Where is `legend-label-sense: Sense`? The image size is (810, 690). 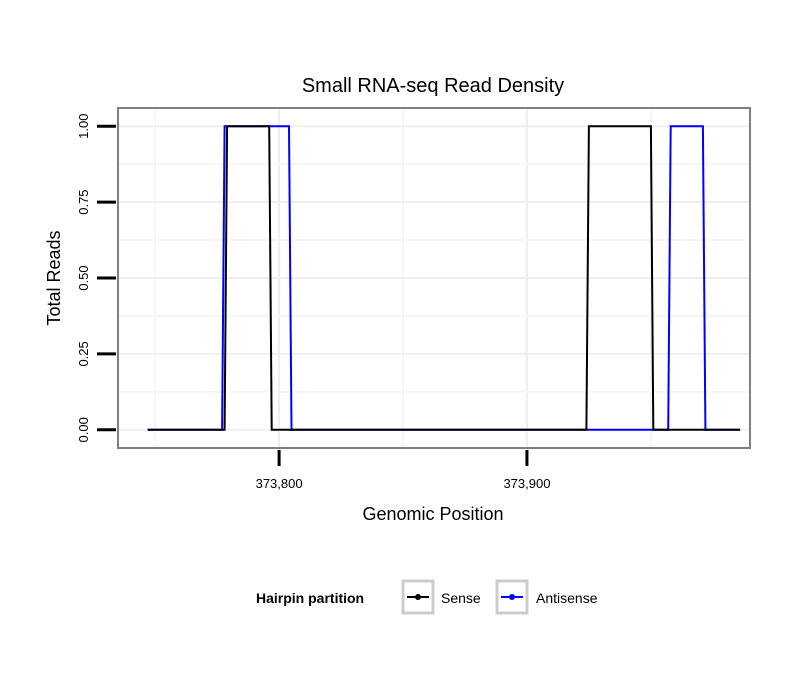 legend-label-sense: Sense is located at coordinates (461, 598).